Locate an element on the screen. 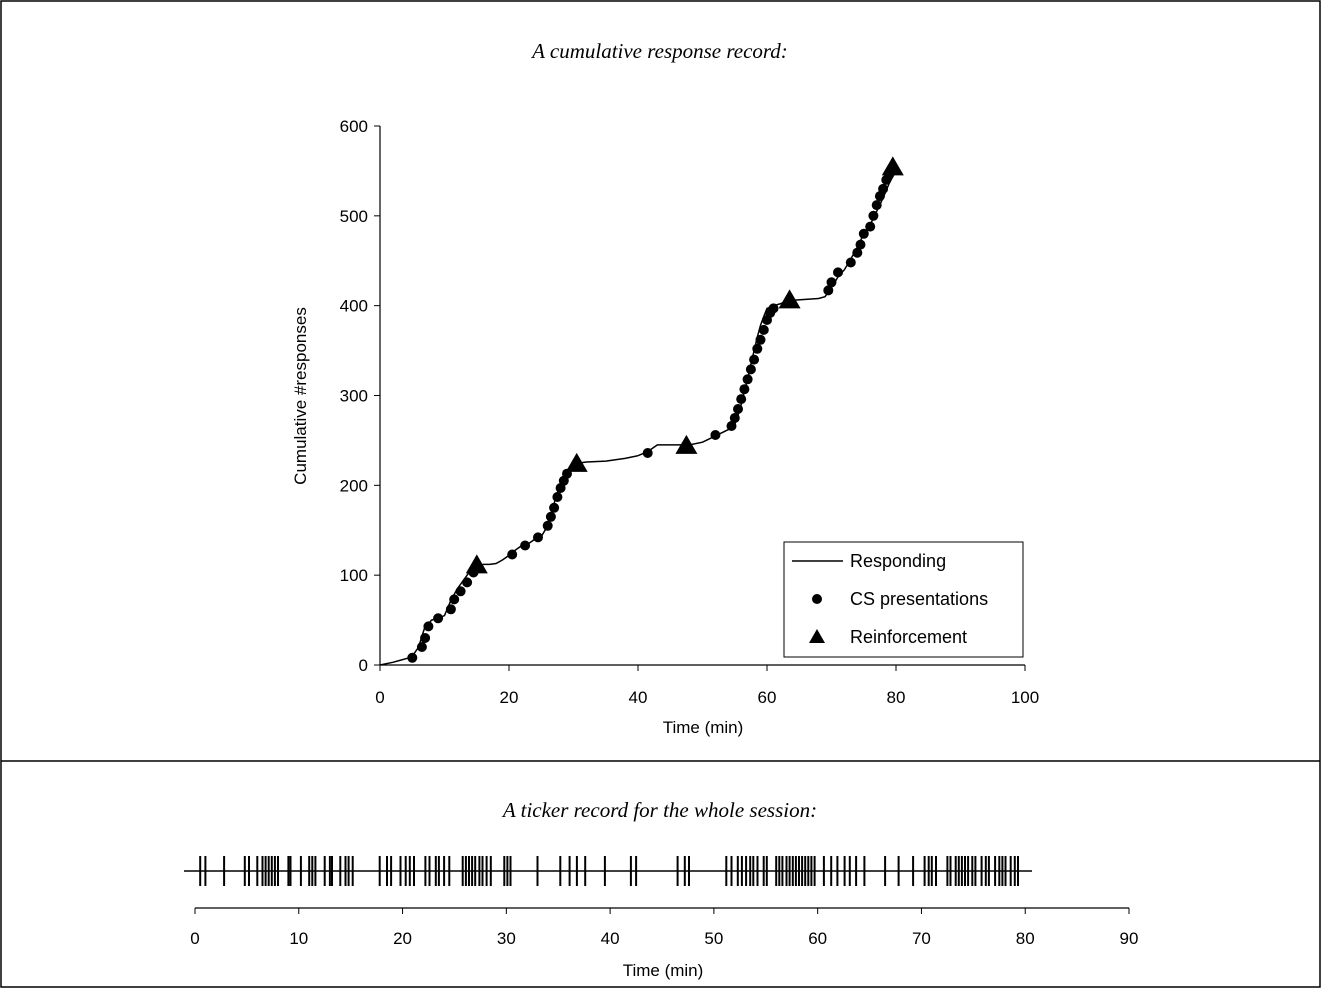 This screenshot has height=988, width=1321. legend-triangle-swatch is located at coordinates (817, 636).